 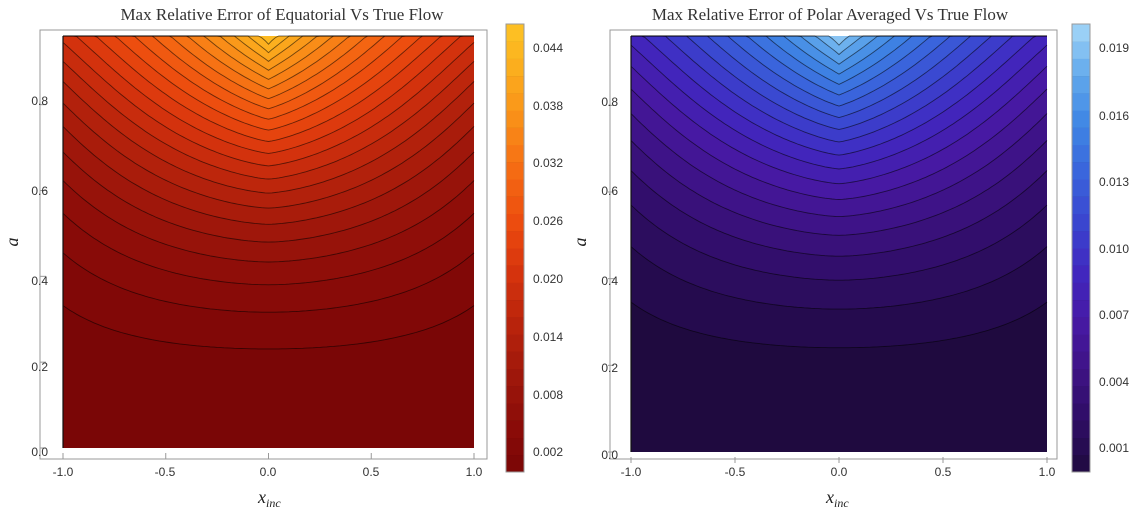 What do you see at coordinates (1114, 315) in the screenshot?
I see `colorbar-tick-label: 0.007` at bounding box center [1114, 315].